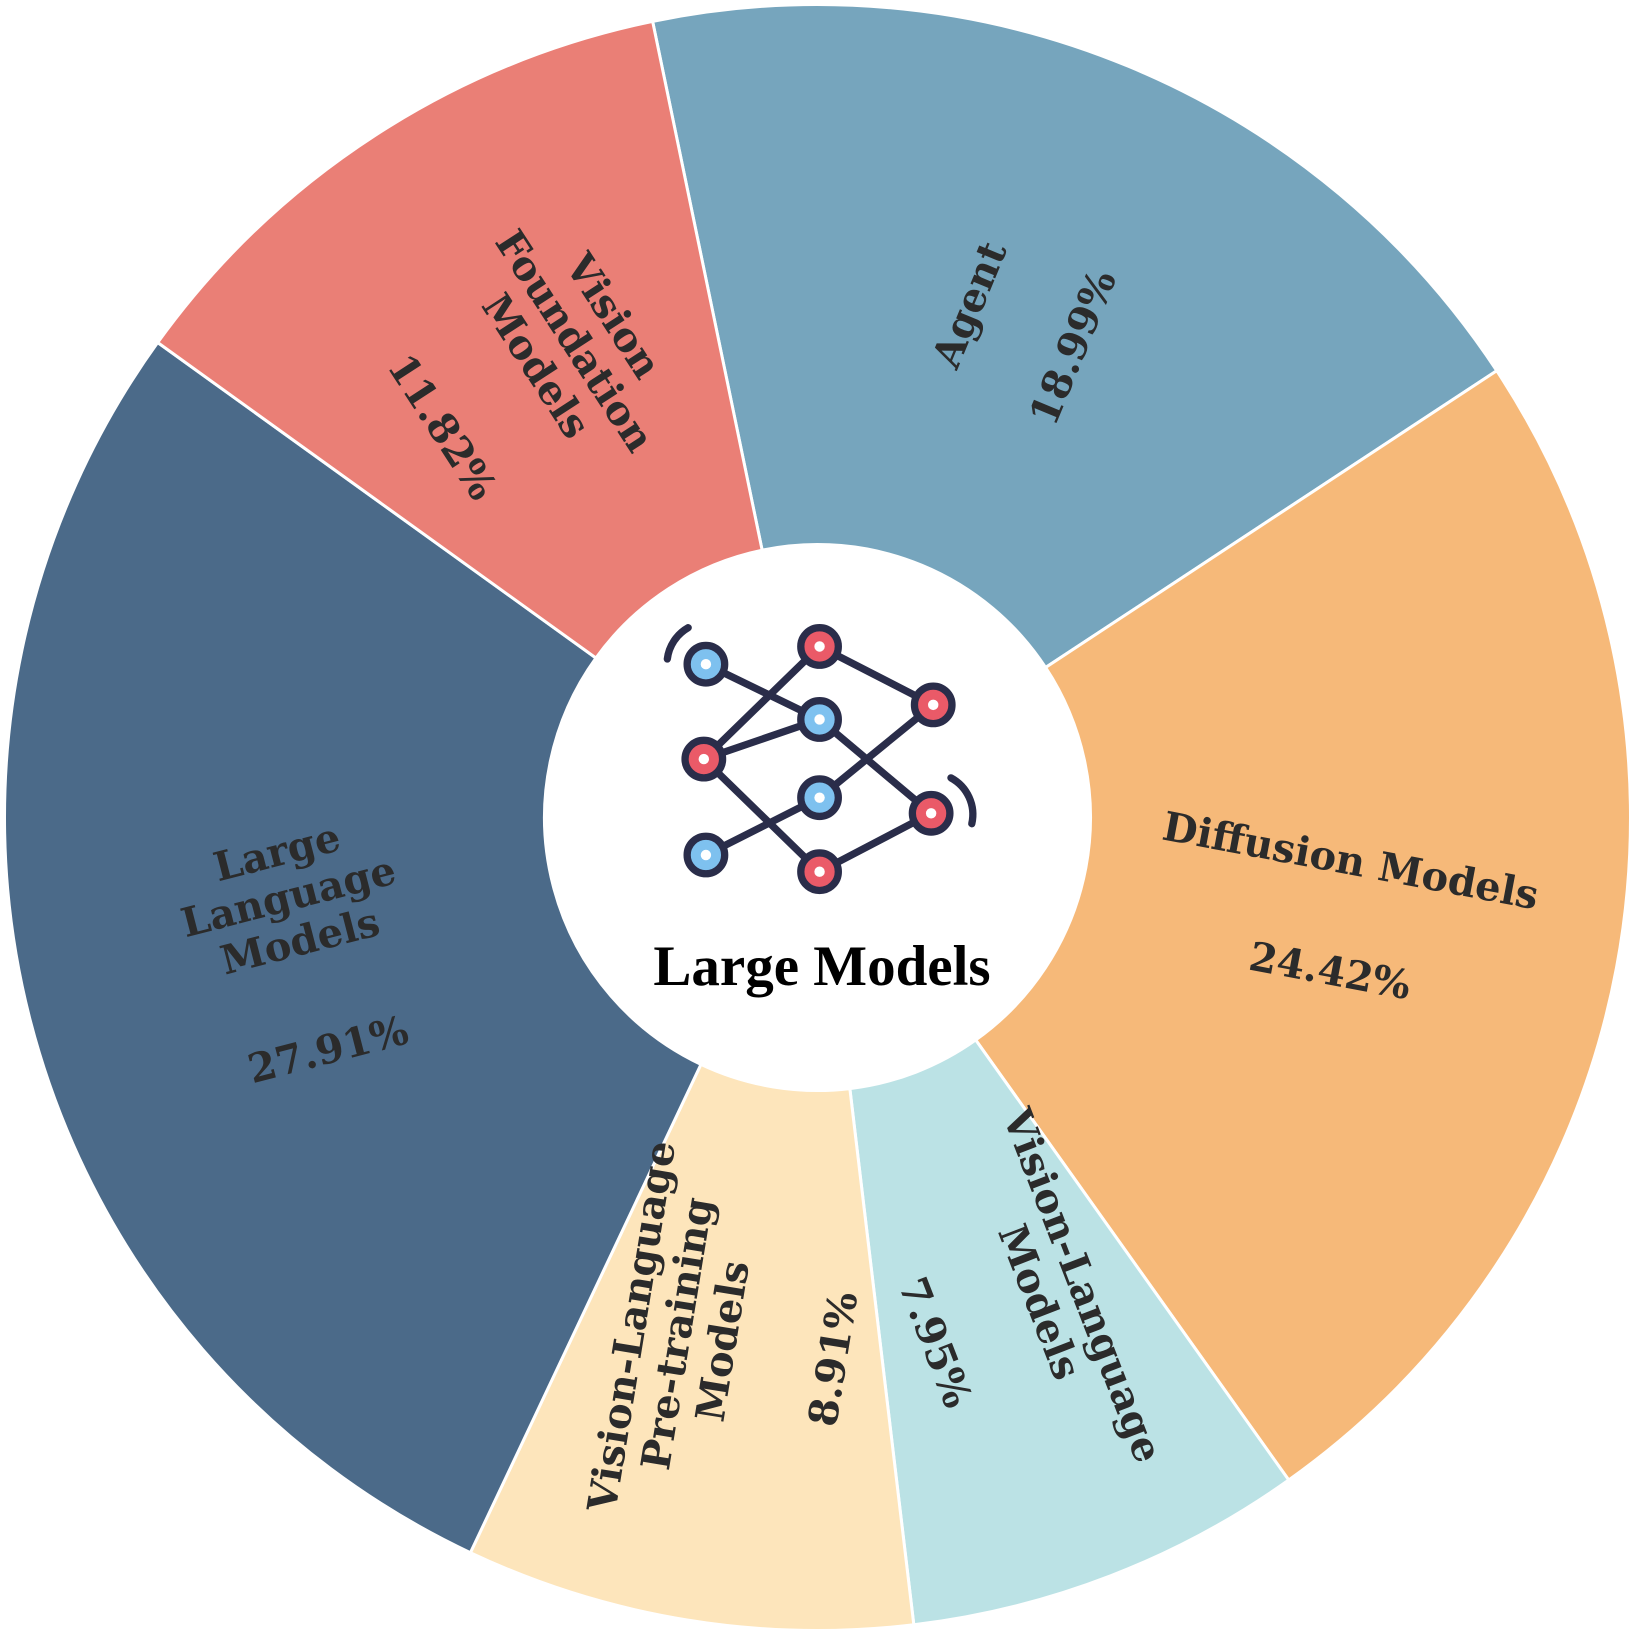  Describe the element at coordinates (821, 966) in the screenshot. I see `chart-title: Large Models` at that location.